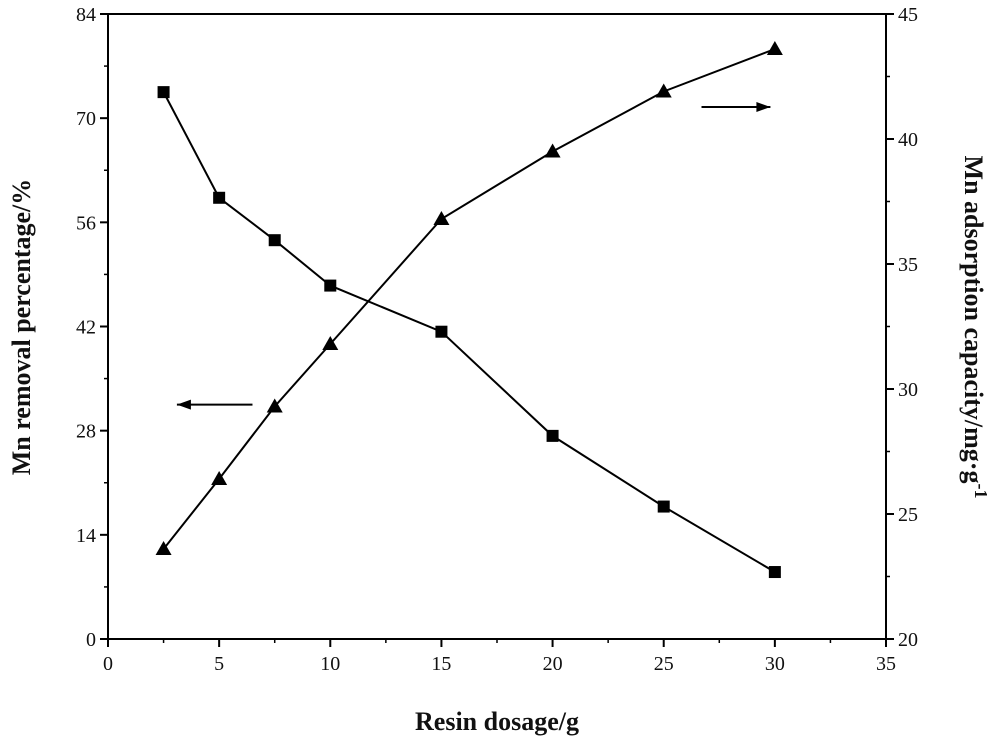  What do you see at coordinates (330, 664) in the screenshot?
I see `x-tick-label: 10` at bounding box center [330, 664].